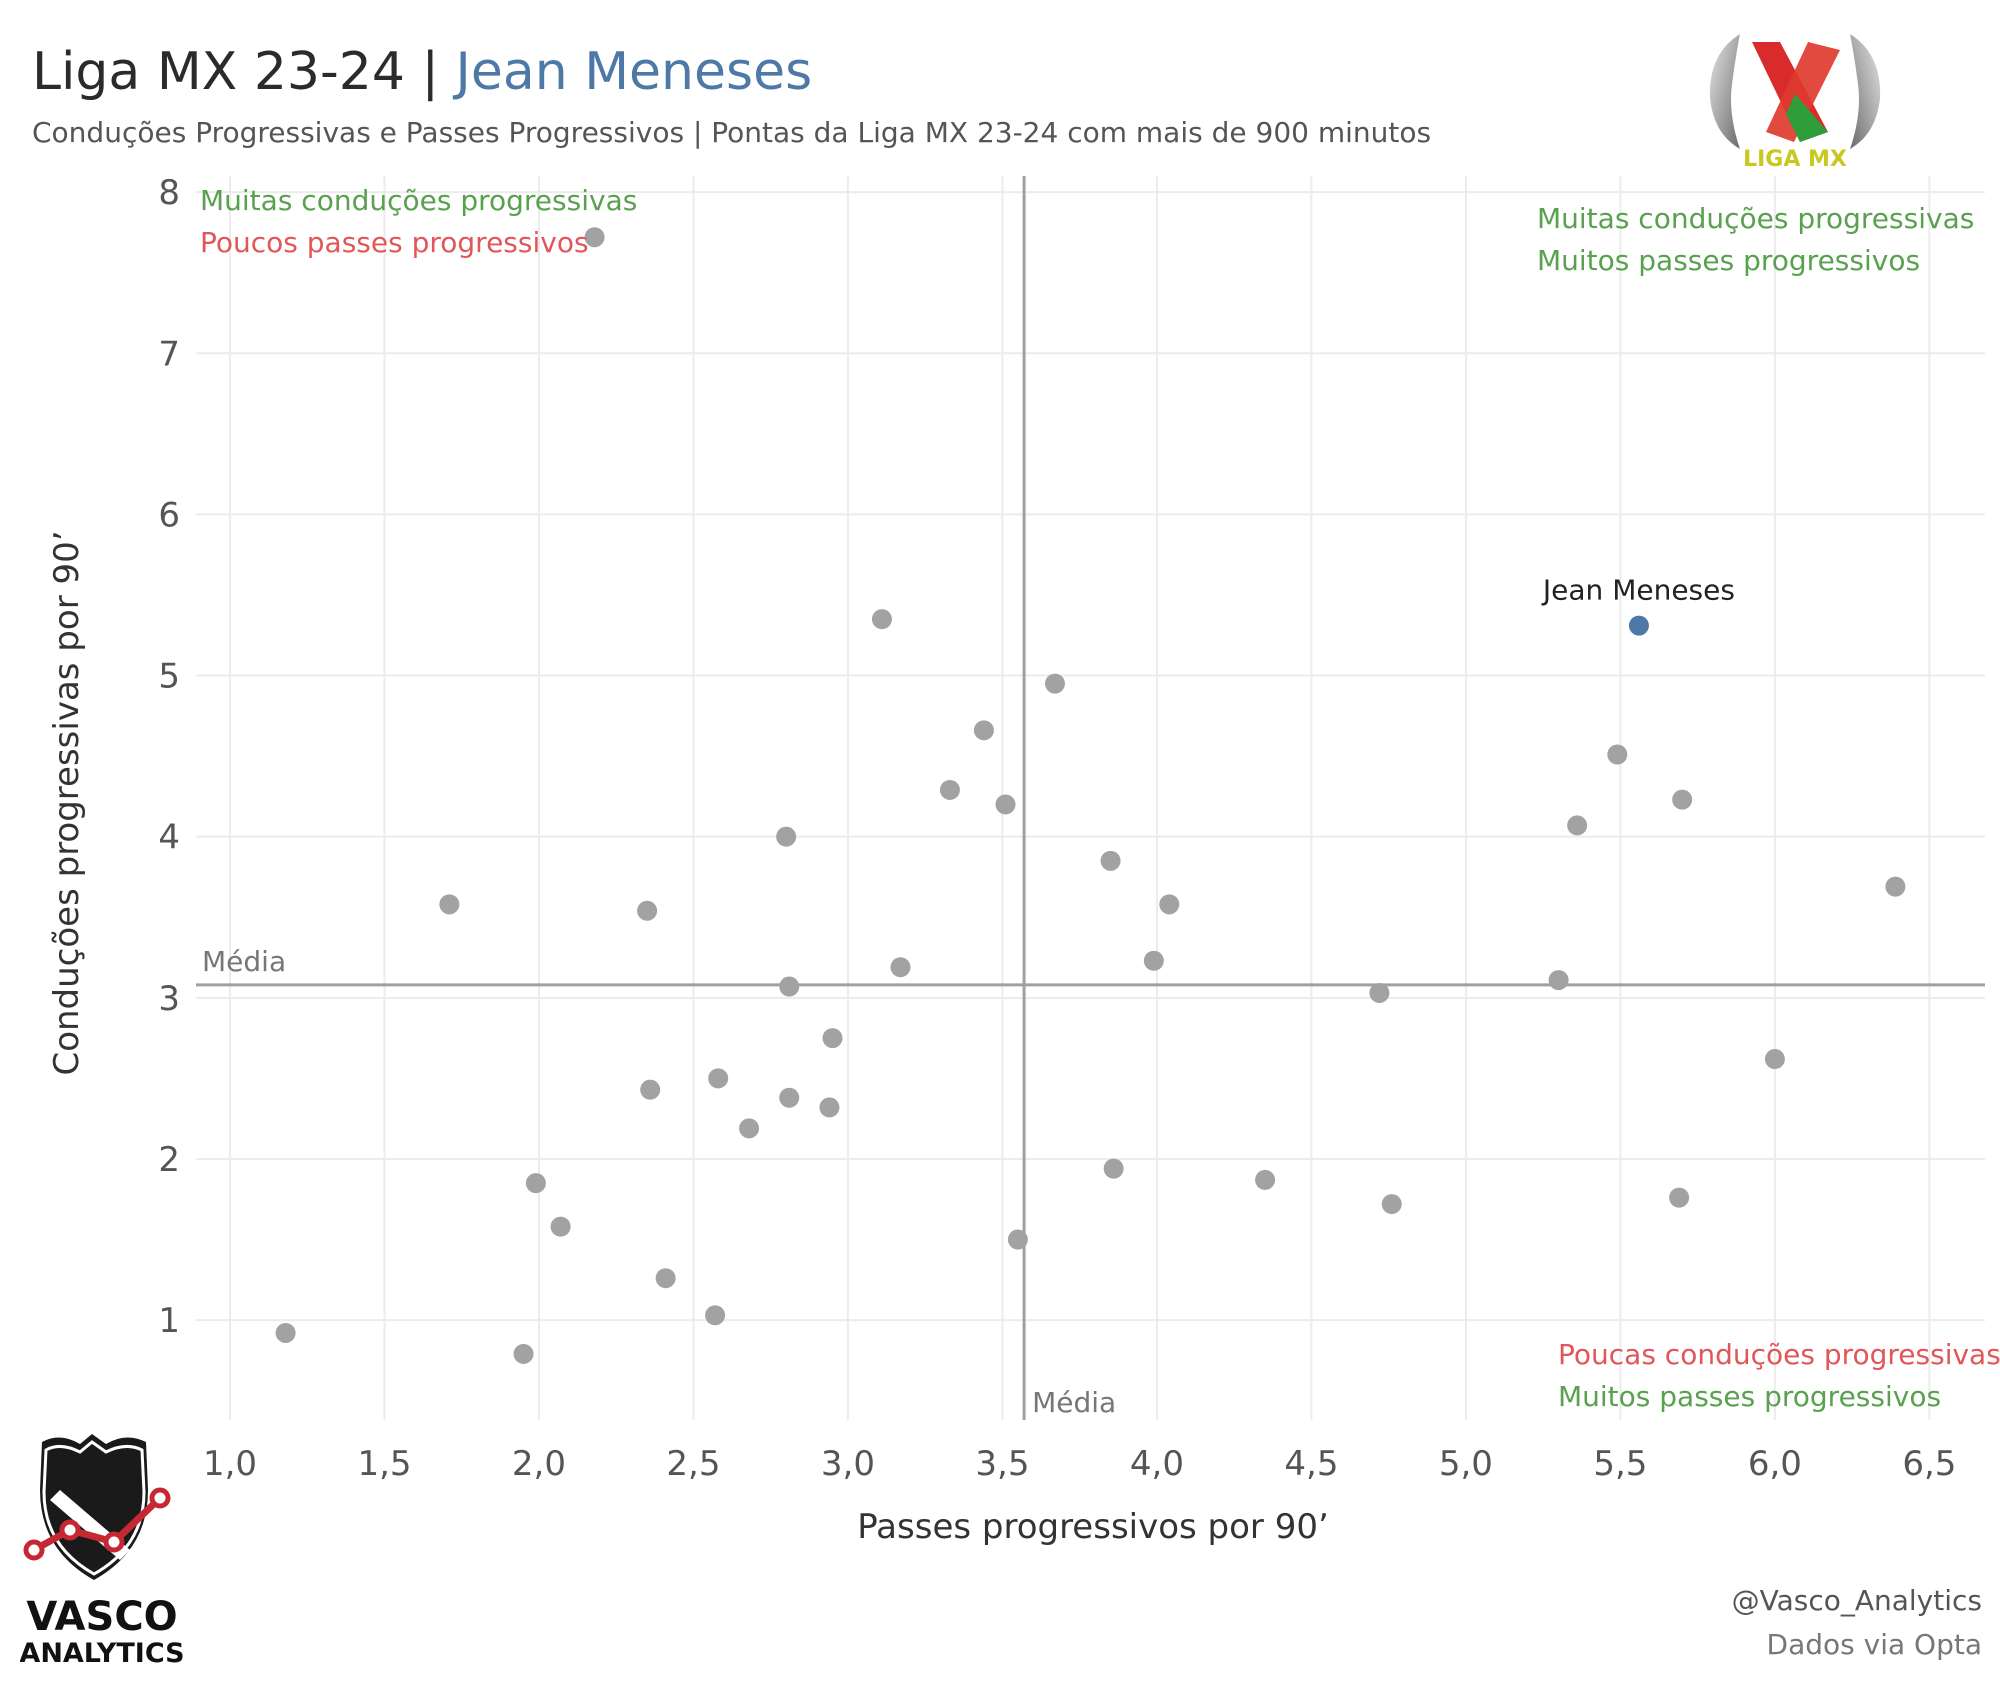  What do you see at coordinates (848, 1464) in the screenshot?
I see `x-tick-label: 3,0` at bounding box center [848, 1464].